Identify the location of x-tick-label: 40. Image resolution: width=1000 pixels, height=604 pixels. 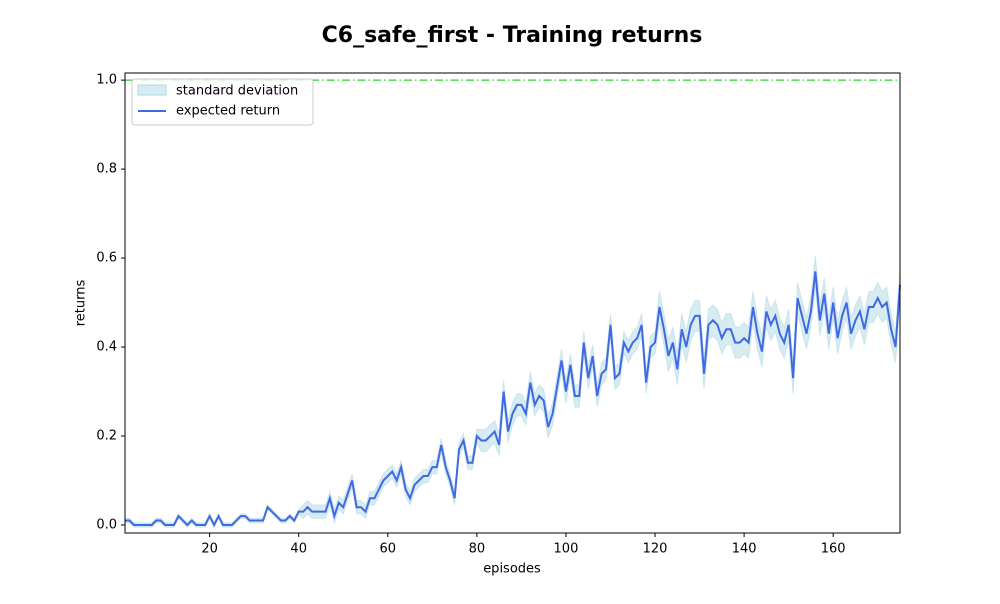
(298, 549).